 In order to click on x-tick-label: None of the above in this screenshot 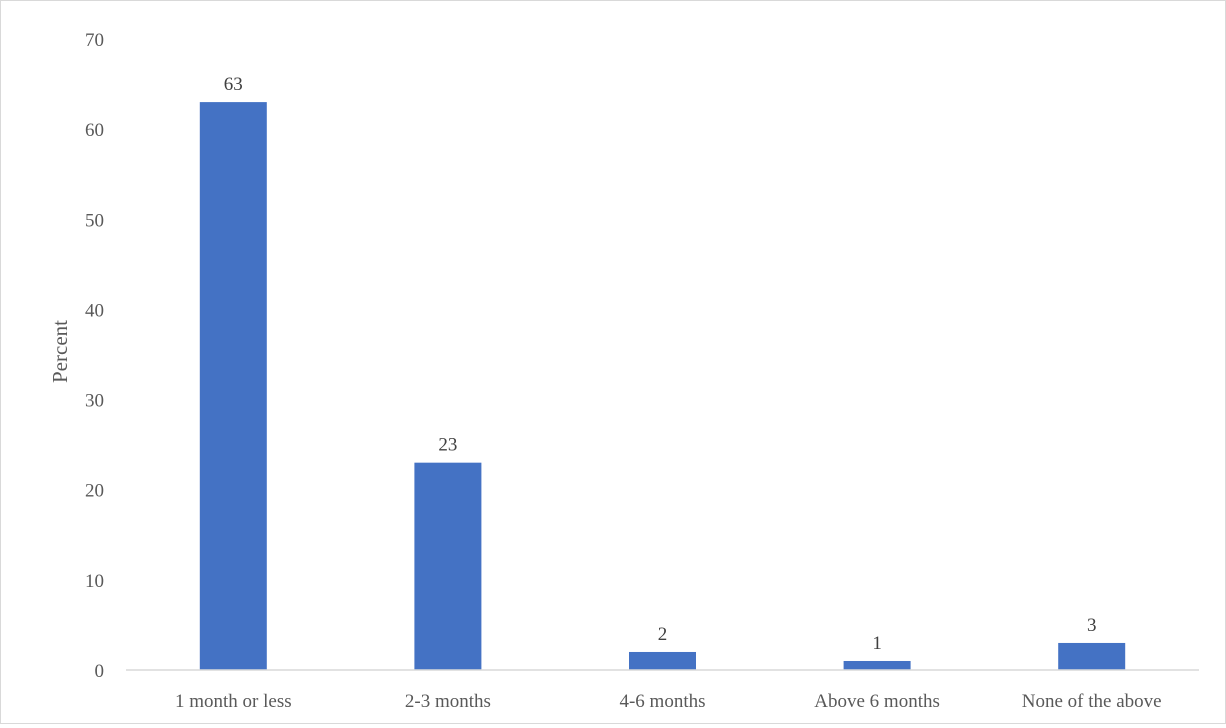, I will do `click(1092, 701)`.